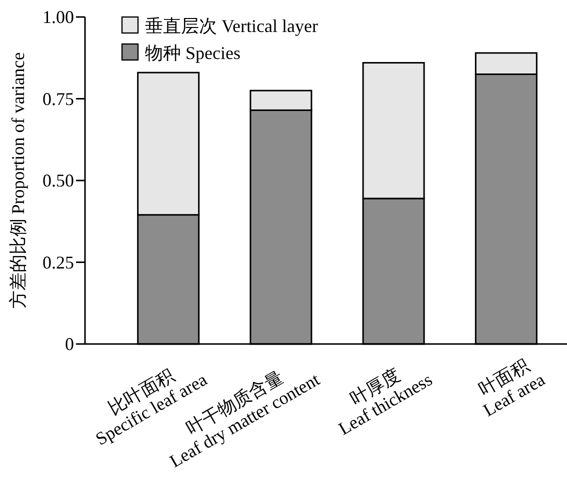 The height and width of the screenshot is (480, 567). I want to click on y-tick-label: 0.25, so click(58, 262).